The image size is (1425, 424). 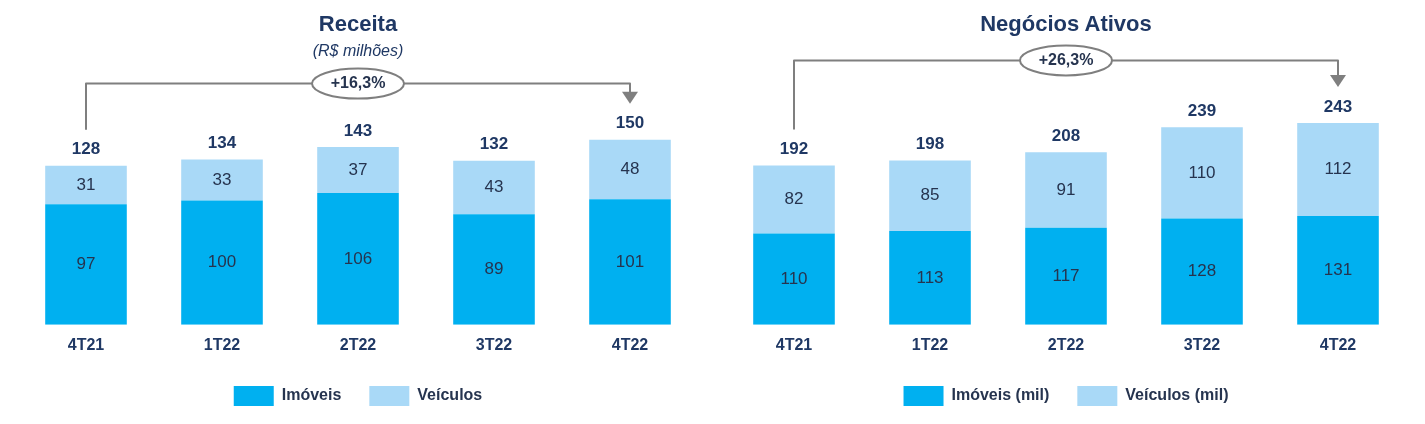 I want to click on total-label: 208, so click(x=1066, y=135).